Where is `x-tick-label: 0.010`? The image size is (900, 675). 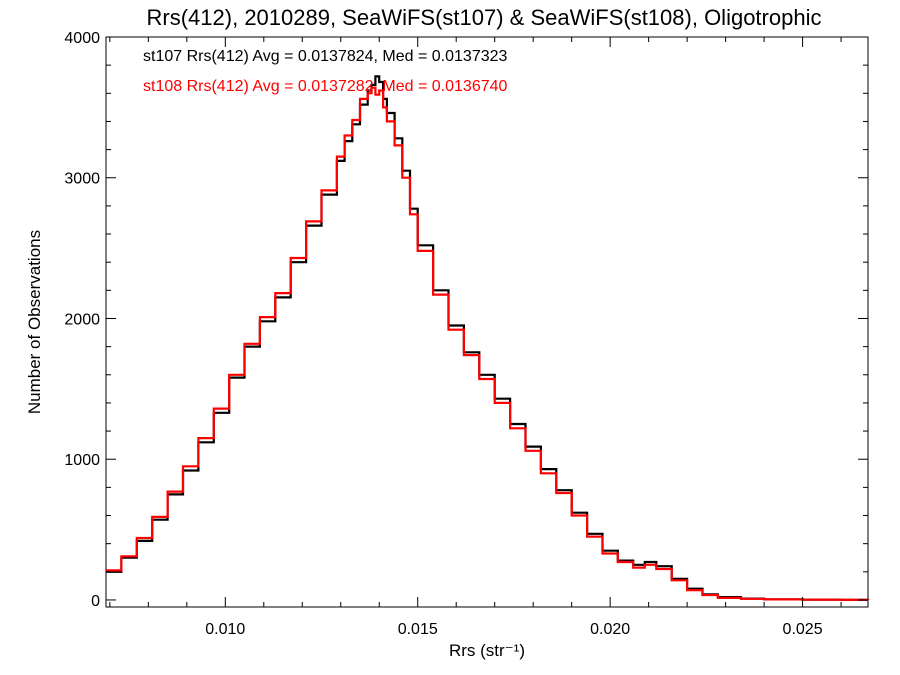
x-tick-label: 0.010 is located at coordinates (225, 629).